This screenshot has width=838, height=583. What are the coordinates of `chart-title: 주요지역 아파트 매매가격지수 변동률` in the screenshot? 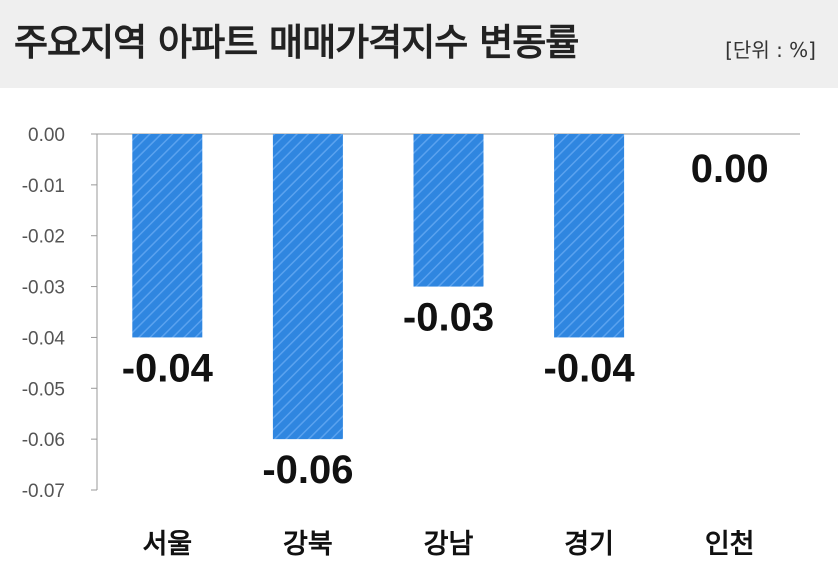 It's located at (296, 42).